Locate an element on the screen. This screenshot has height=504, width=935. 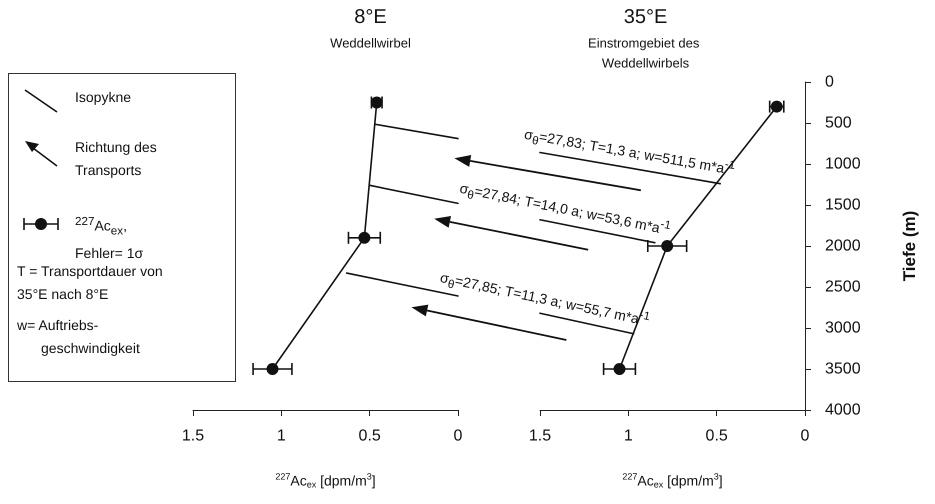
chart-subtitle: Einstromgebiet des Weddellwirbels is located at coordinates (645, 53).